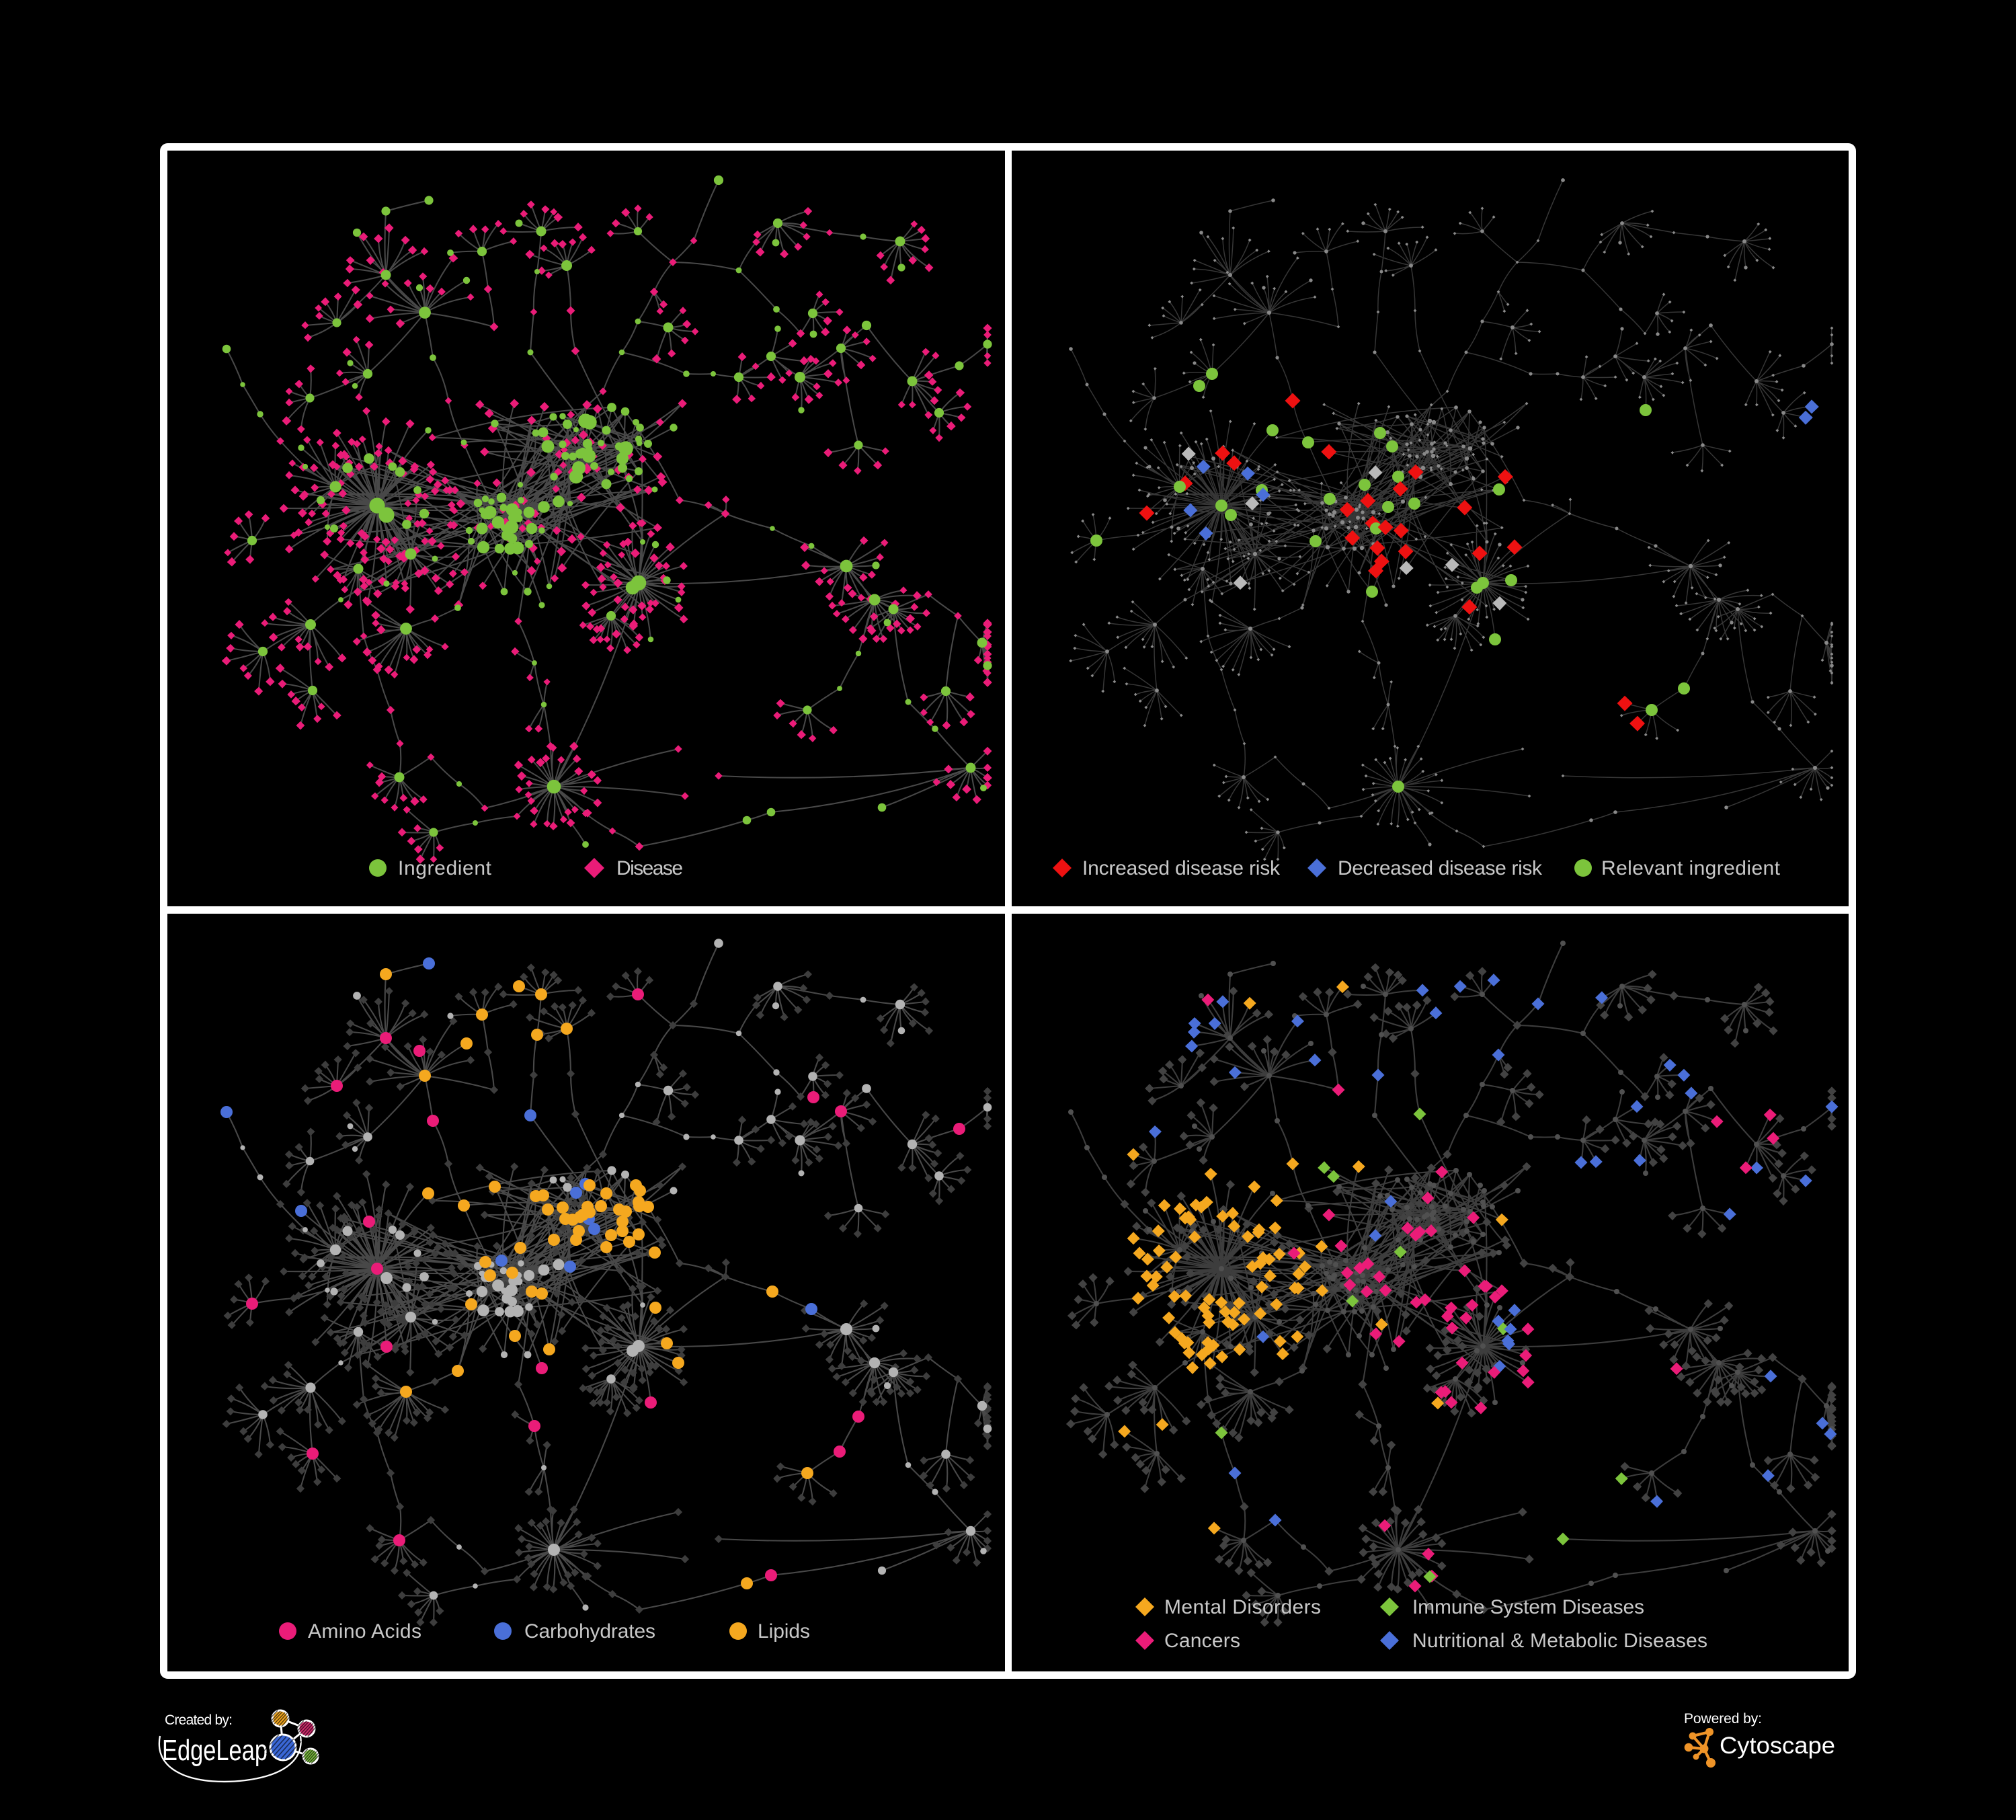 Image resolution: width=2016 pixels, height=1820 pixels. What do you see at coordinates (784, 1631) in the screenshot?
I see `svg-text: Lipids` at bounding box center [784, 1631].